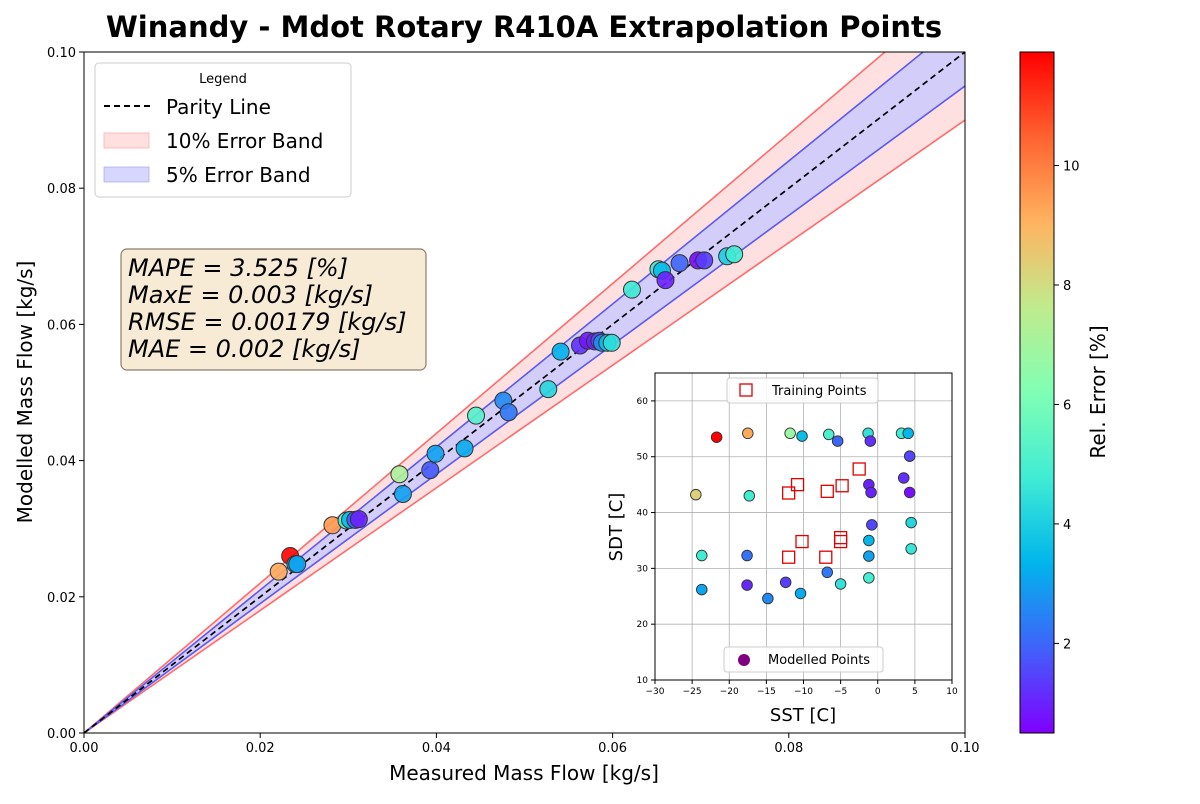 This screenshot has width=1200, height=804. I want to click on inset-y-tick-label: 10, so click(643, 681).